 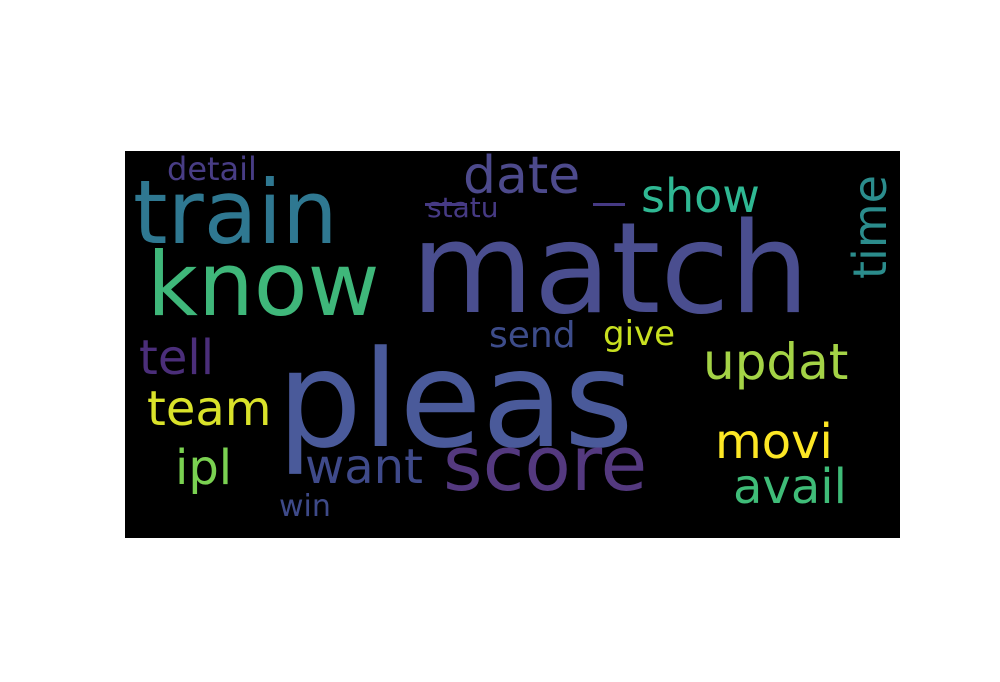 I want to click on word-score: score, so click(x=545, y=463).